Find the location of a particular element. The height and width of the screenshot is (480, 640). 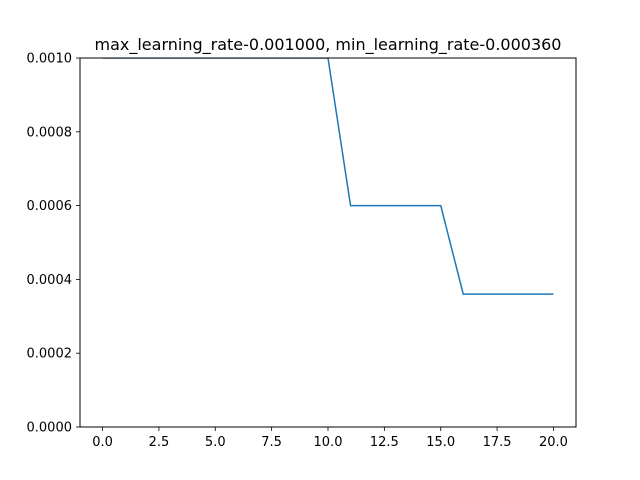

y-tick-label: 0.0010 is located at coordinates (50, 59).